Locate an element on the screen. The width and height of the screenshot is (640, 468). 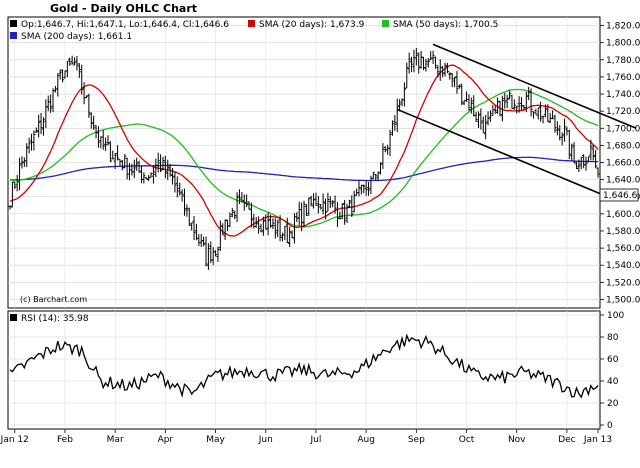
price-tick-label: 1,760.0 is located at coordinates (623, 78).